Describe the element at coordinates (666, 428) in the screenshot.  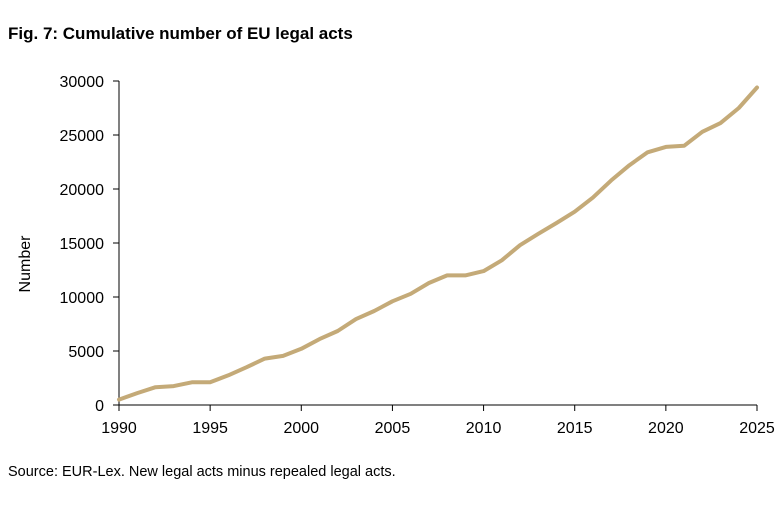
I see `x-tick-label: 2020` at that location.